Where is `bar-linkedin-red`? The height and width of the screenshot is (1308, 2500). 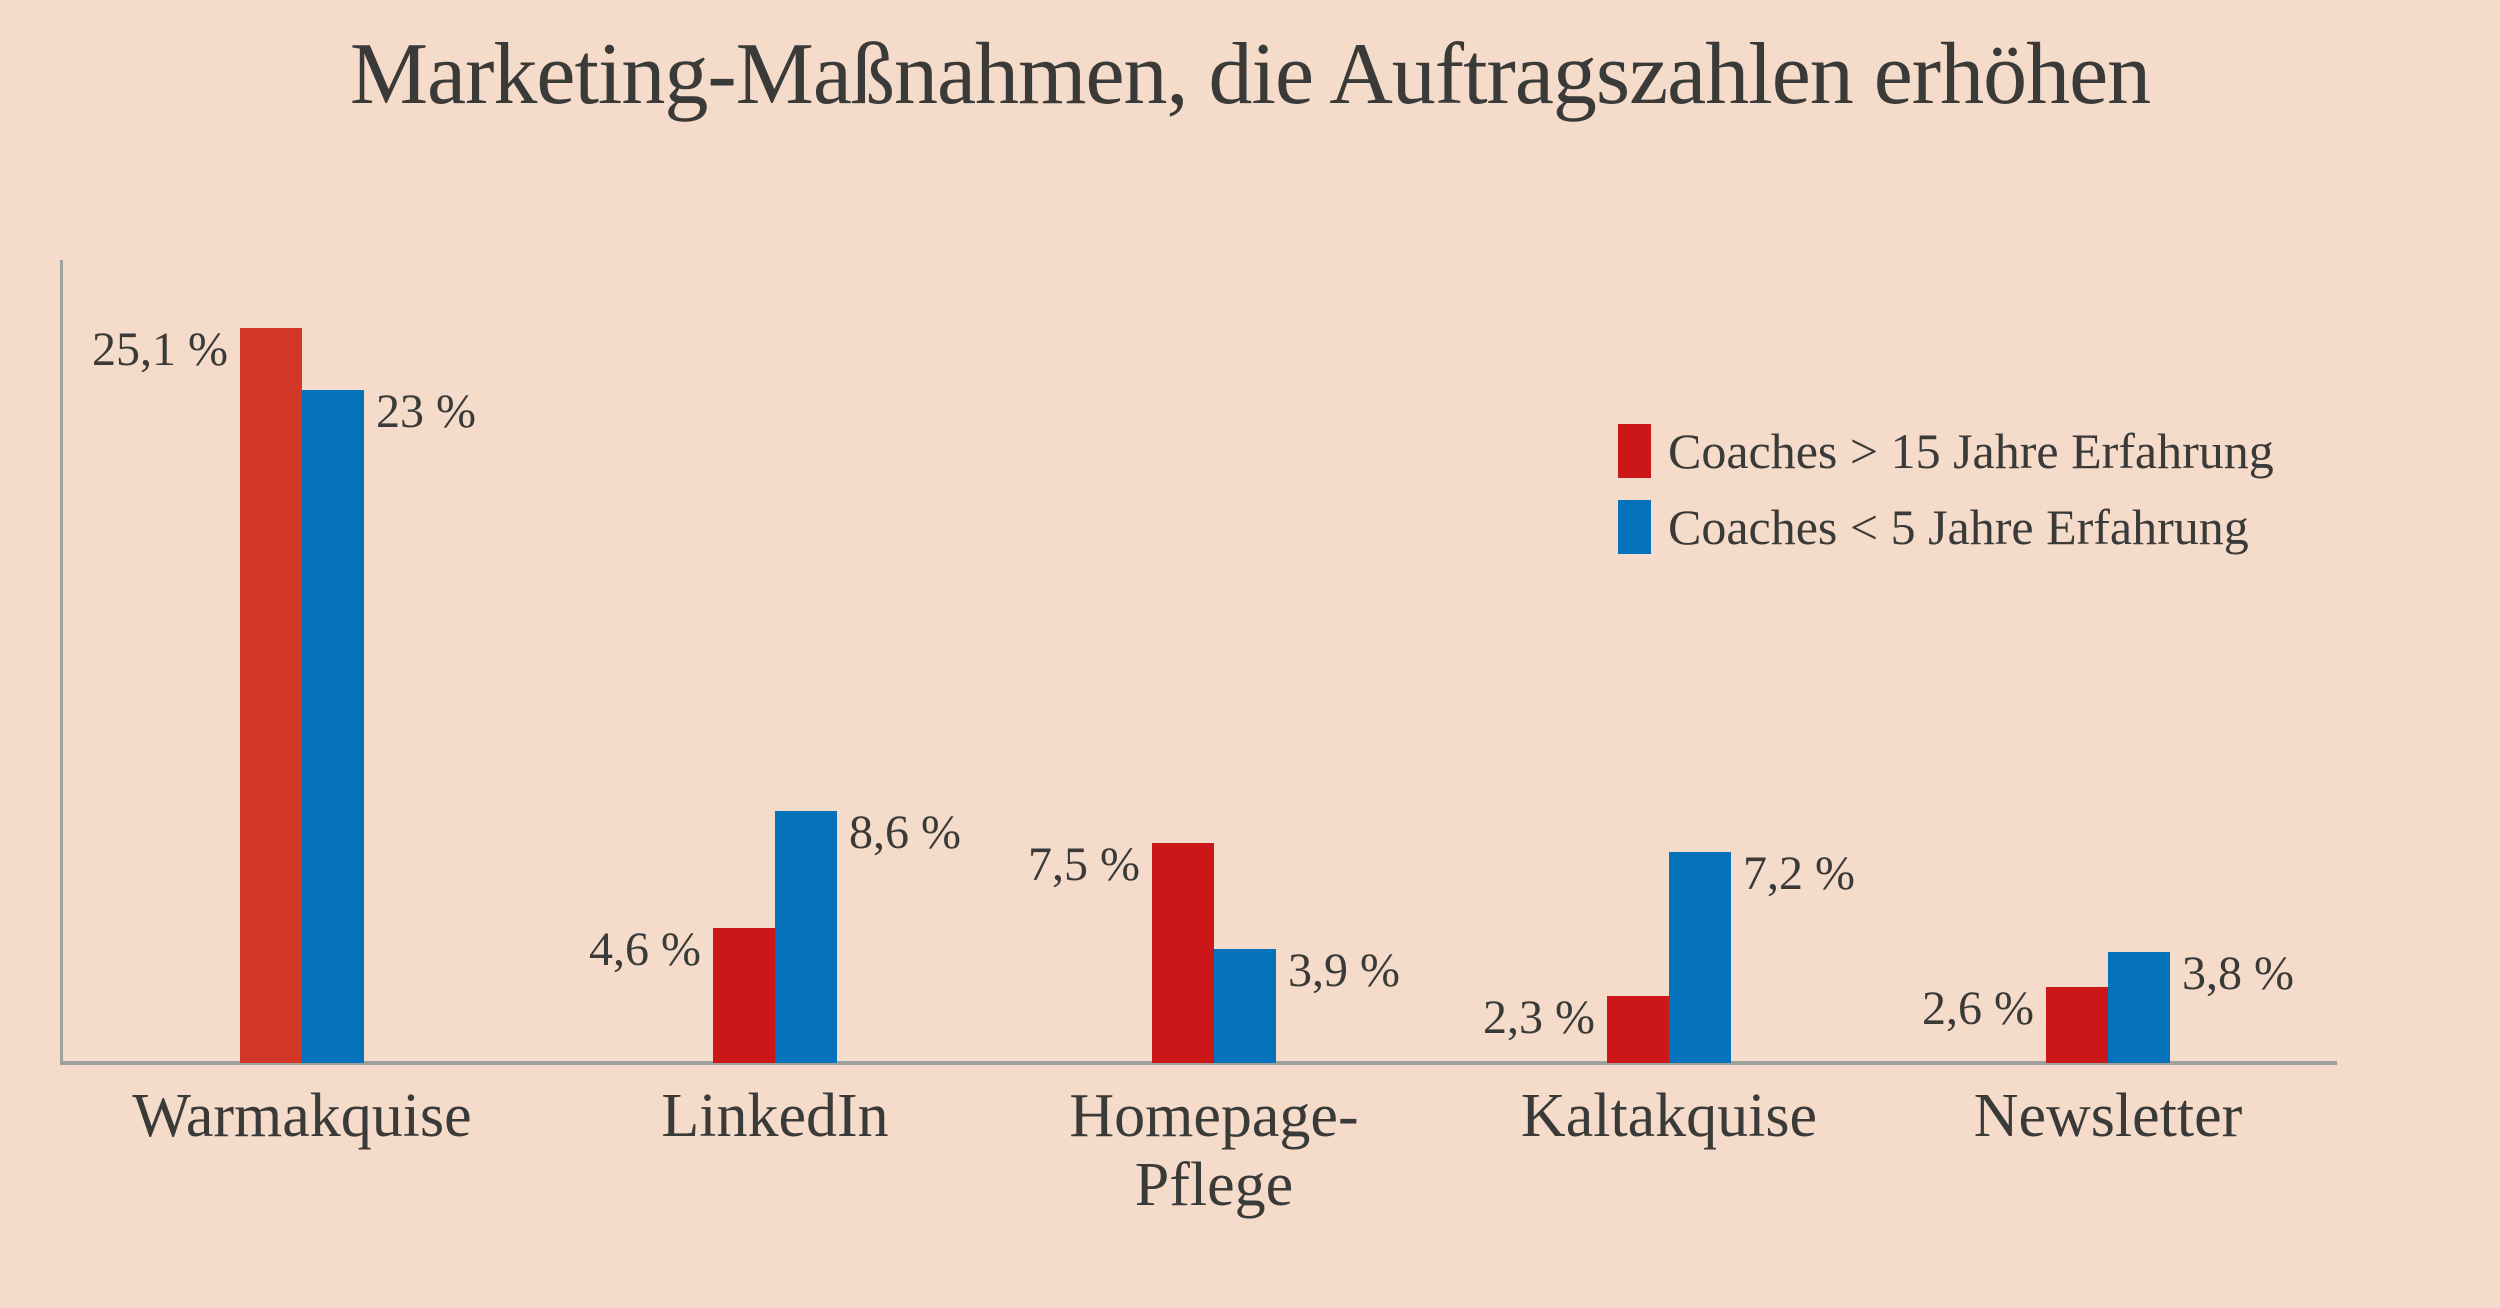
bar-linkedin-red is located at coordinates (744, 995).